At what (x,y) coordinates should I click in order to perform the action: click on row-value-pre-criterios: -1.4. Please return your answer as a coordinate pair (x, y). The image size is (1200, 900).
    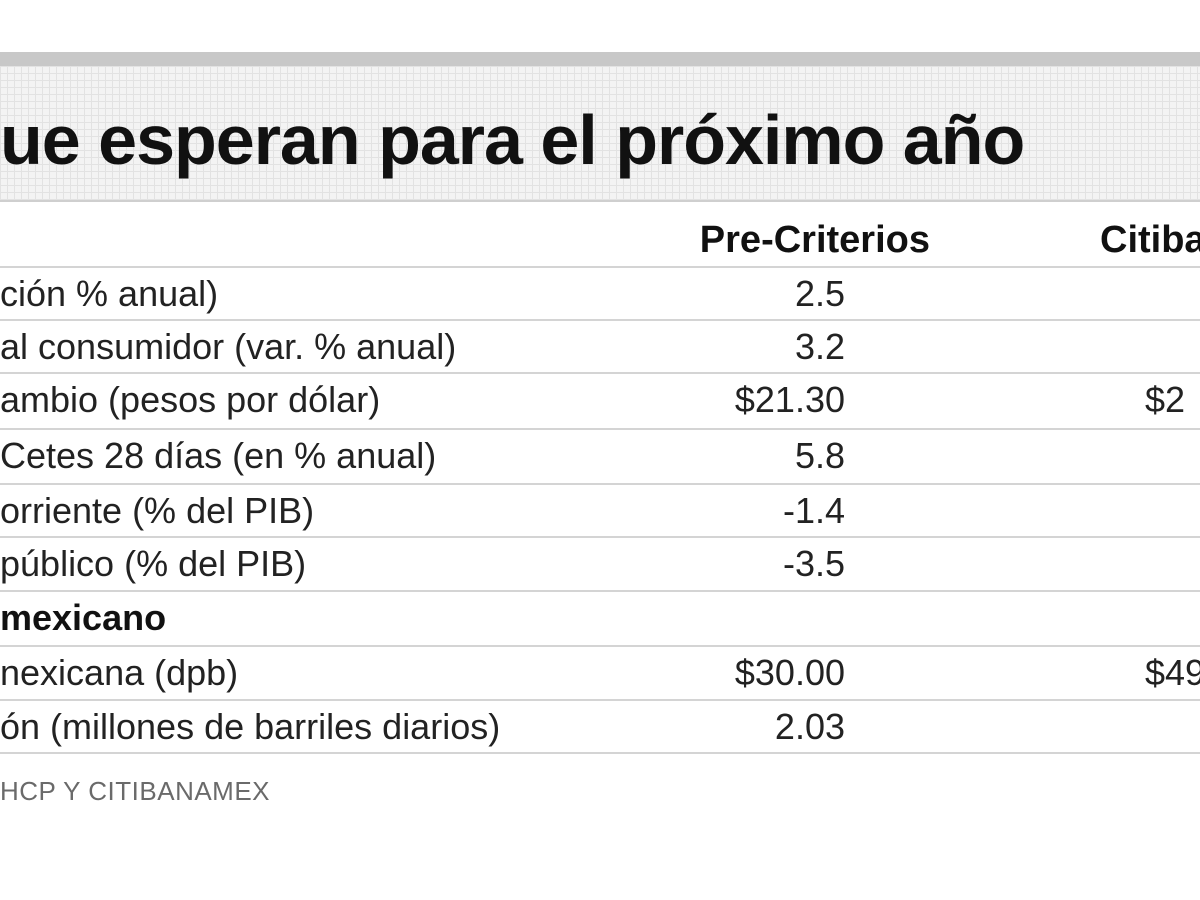
    Looking at the image, I should click on (813, 510).